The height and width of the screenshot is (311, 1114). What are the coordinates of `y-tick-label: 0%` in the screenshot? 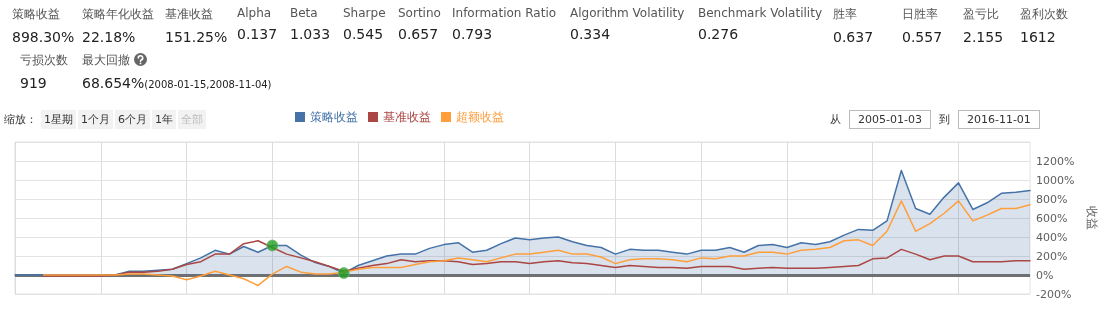 It's located at (1045, 275).